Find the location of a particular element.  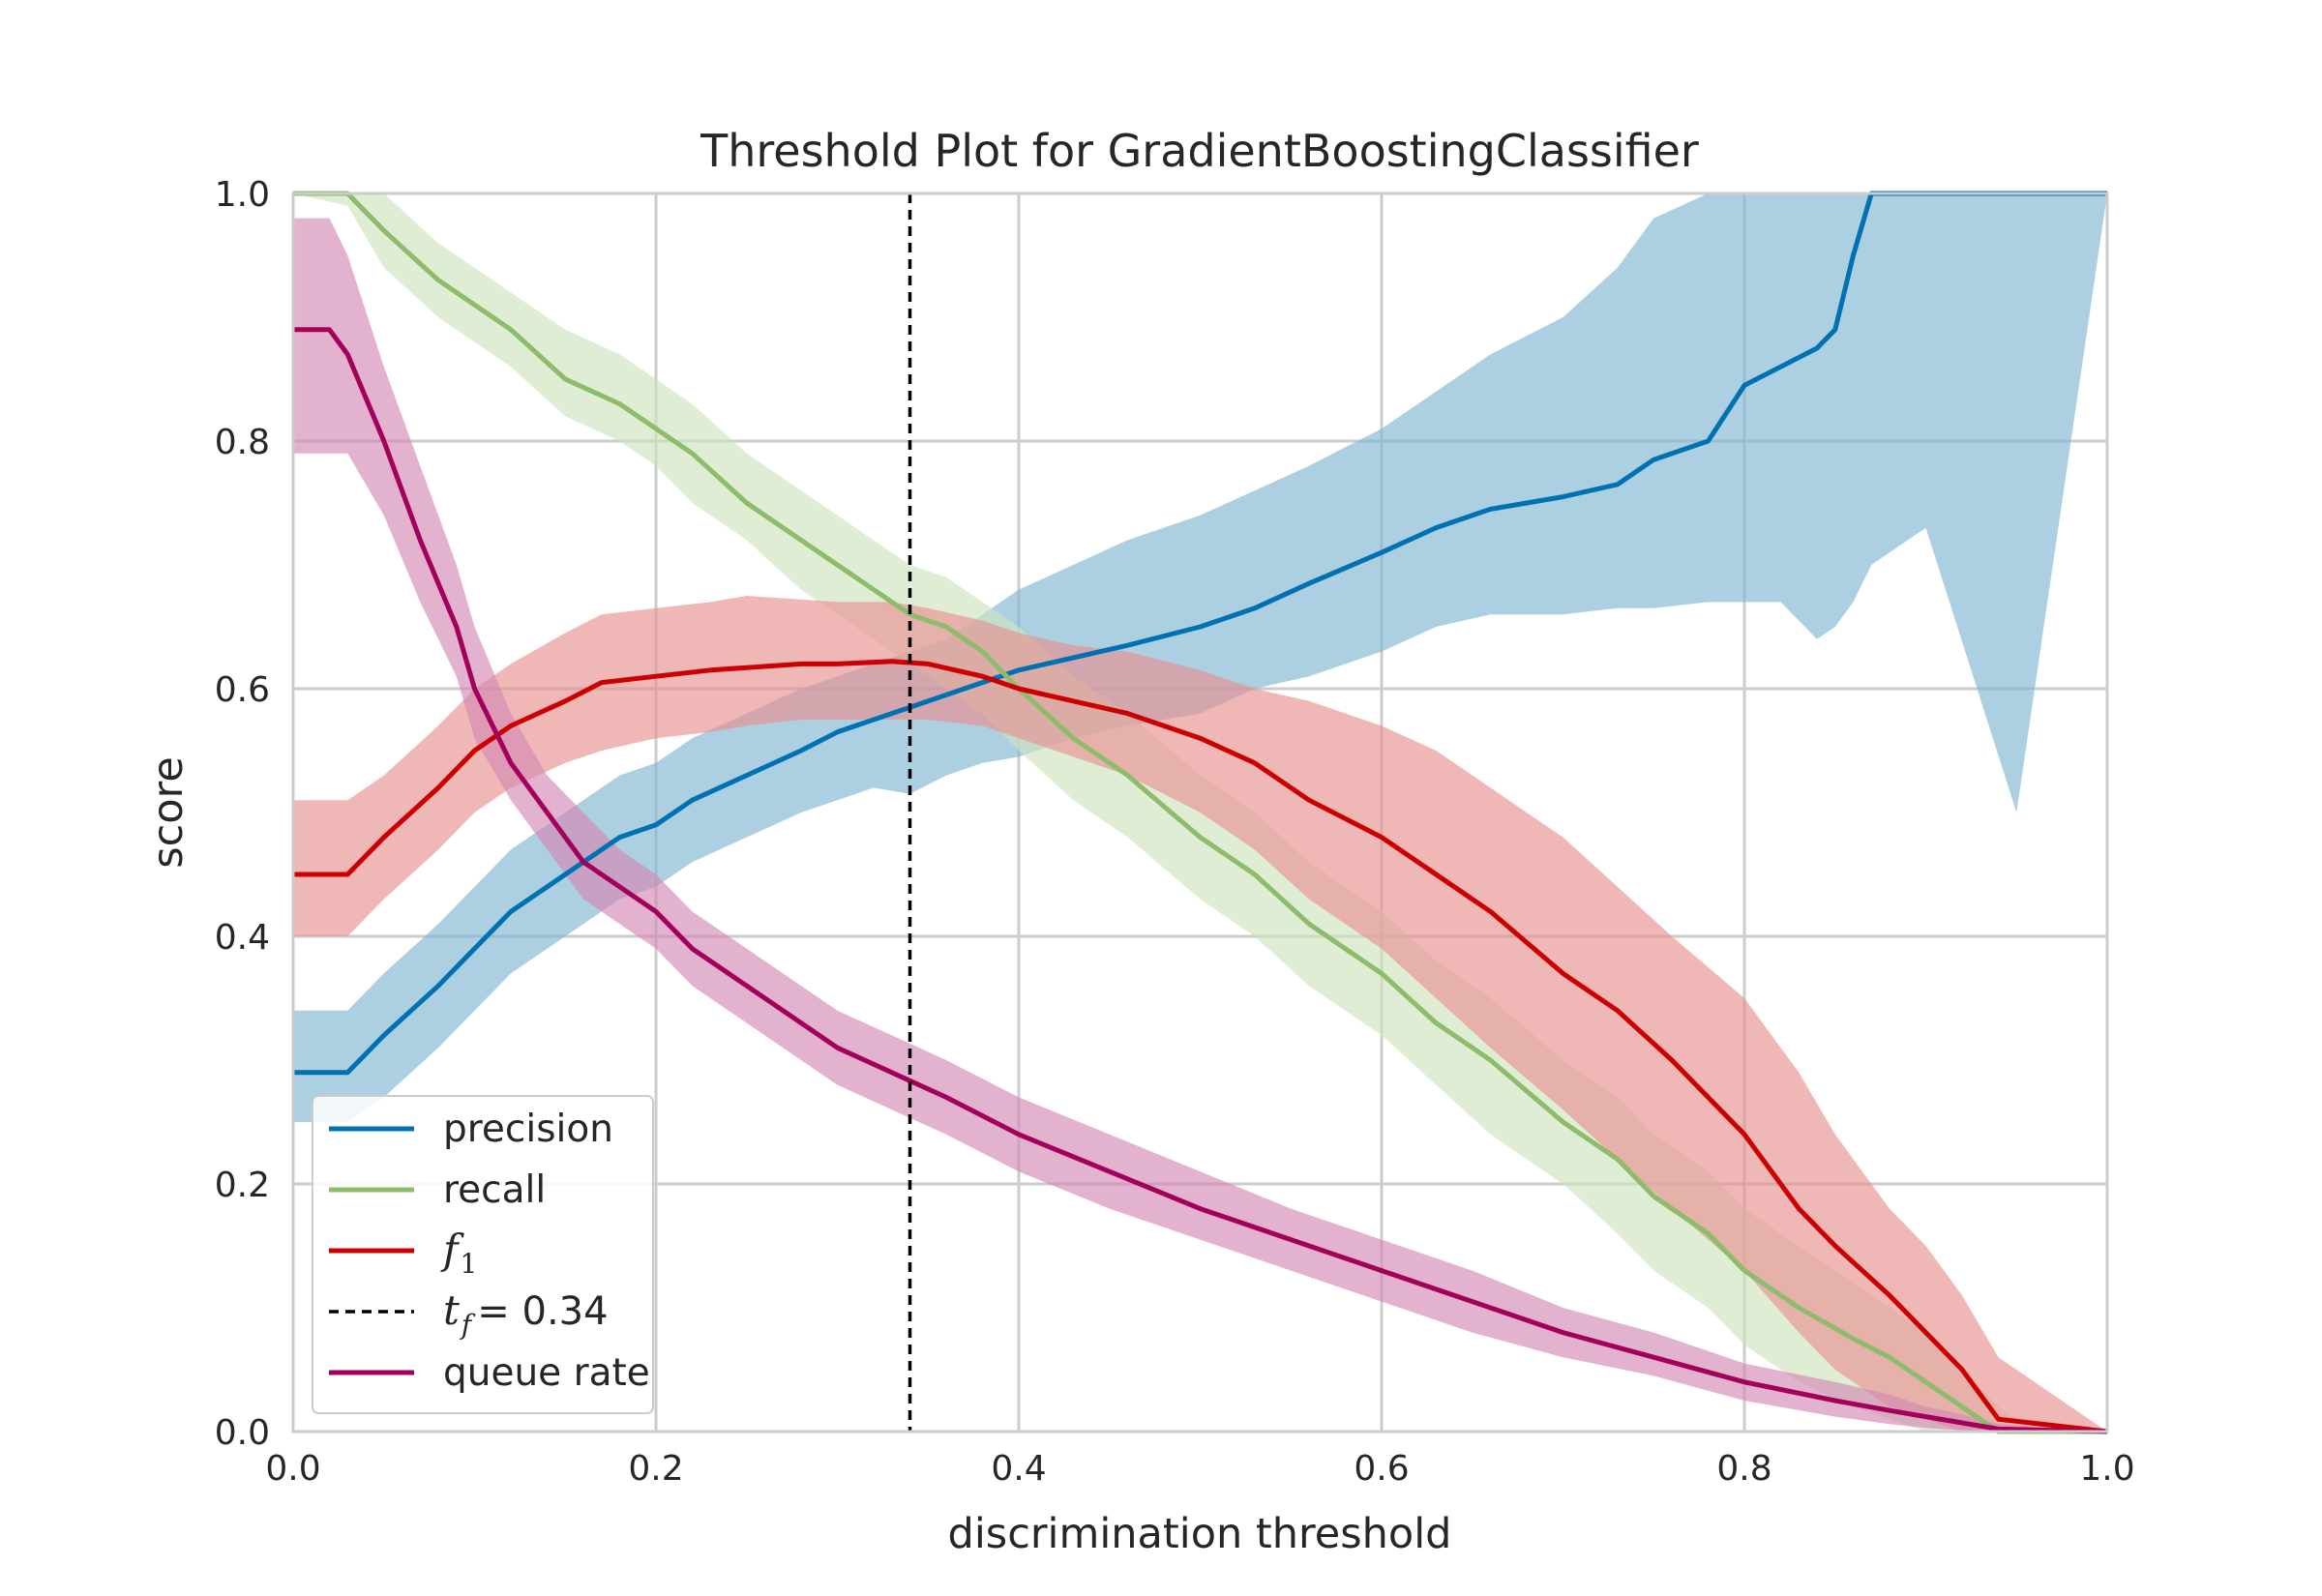

y-tick-label: 0.2 is located at coordinates (242, 1185).